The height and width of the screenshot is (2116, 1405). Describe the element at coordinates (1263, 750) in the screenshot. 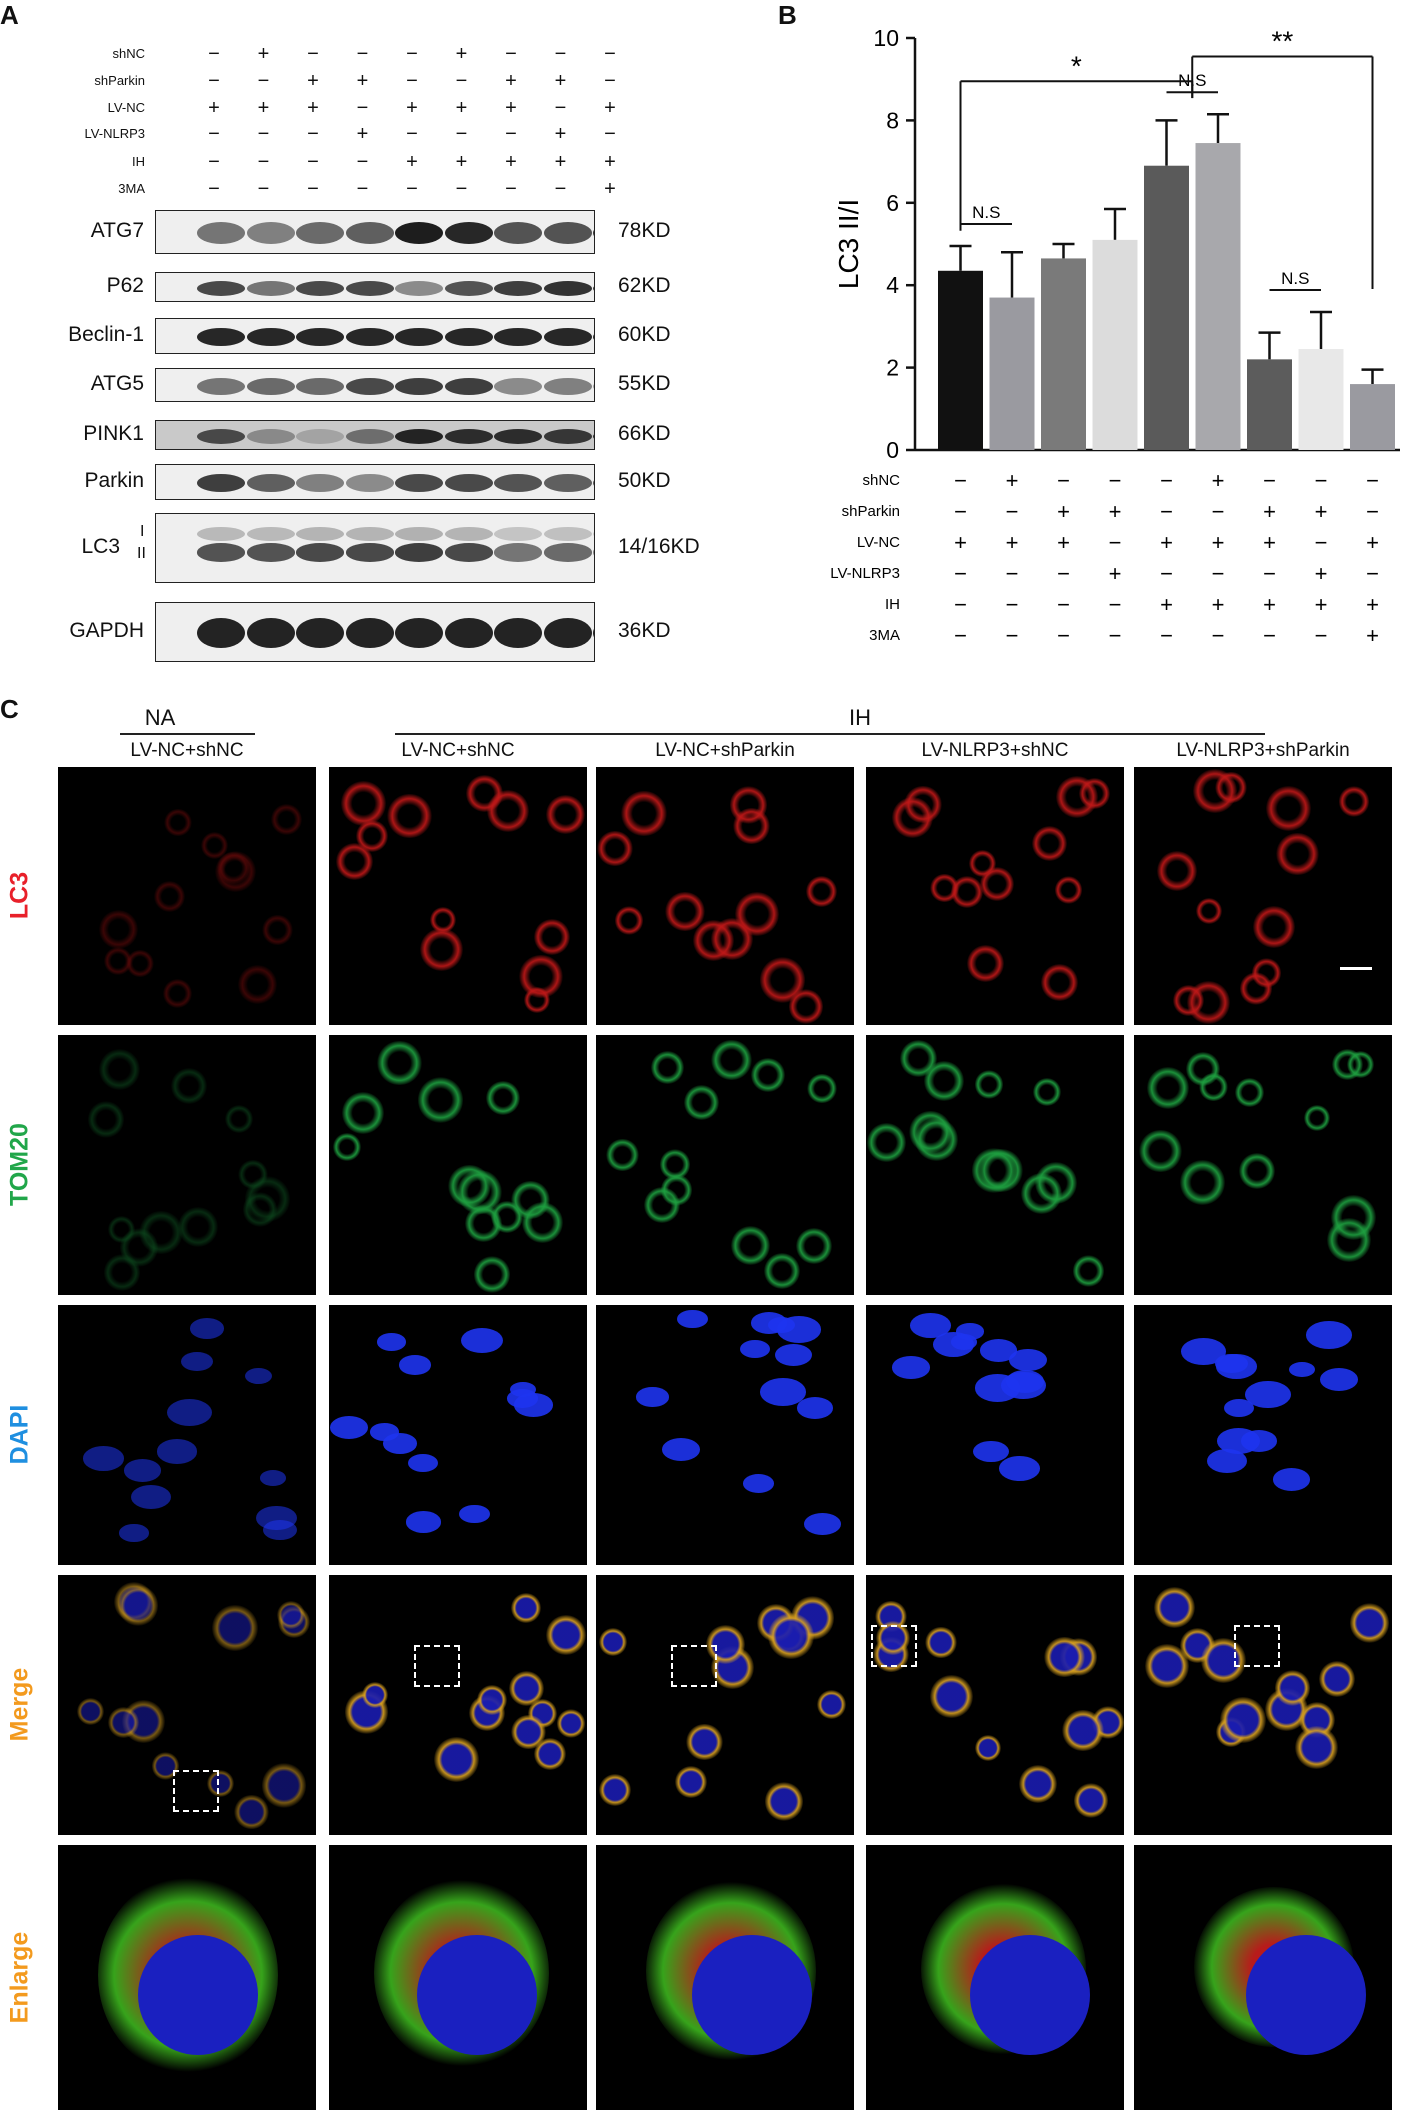

I see `column-label: LV-NLRP3+shParkin` at that location.